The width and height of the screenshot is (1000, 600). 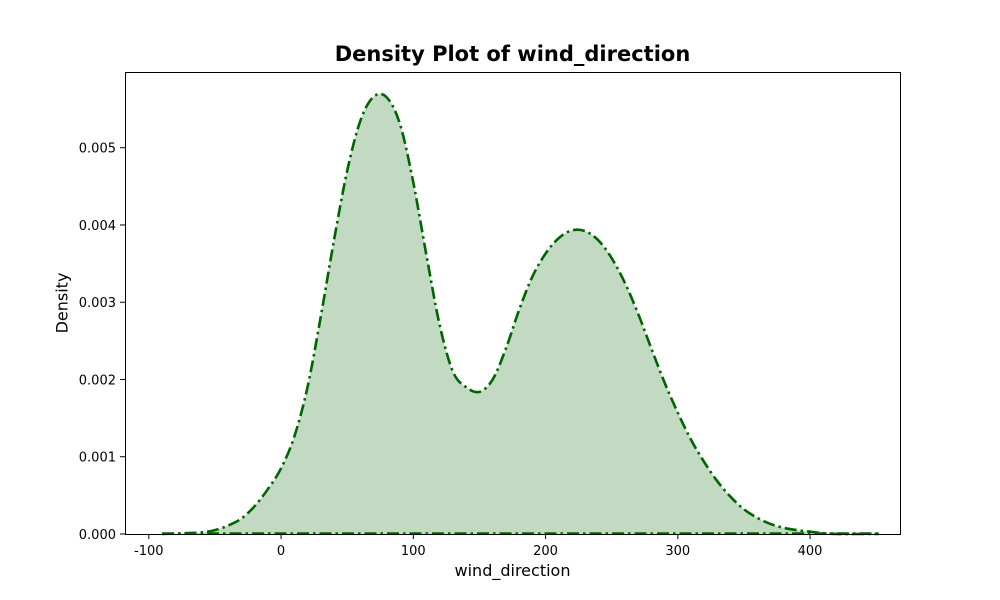 I want to click on y-tick-label: 0.003, so click(x=97, y=303).